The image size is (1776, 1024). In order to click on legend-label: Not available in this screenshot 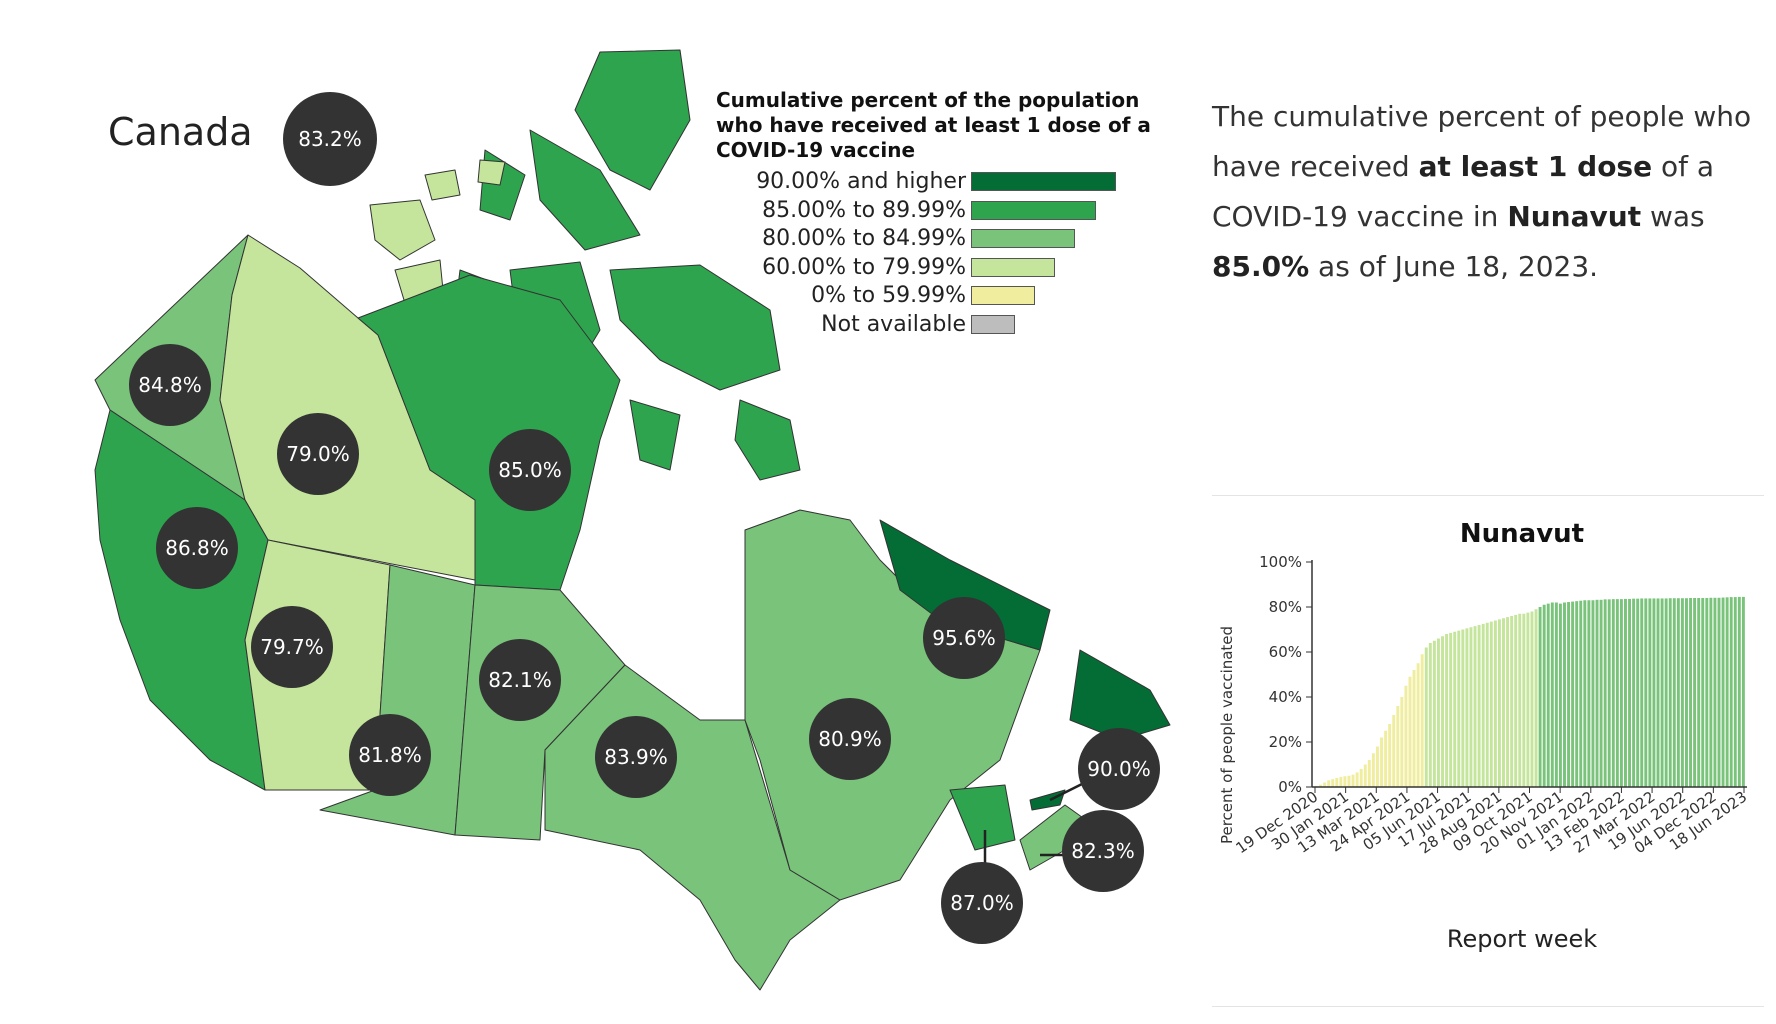, I will do `click(893, 324)`.